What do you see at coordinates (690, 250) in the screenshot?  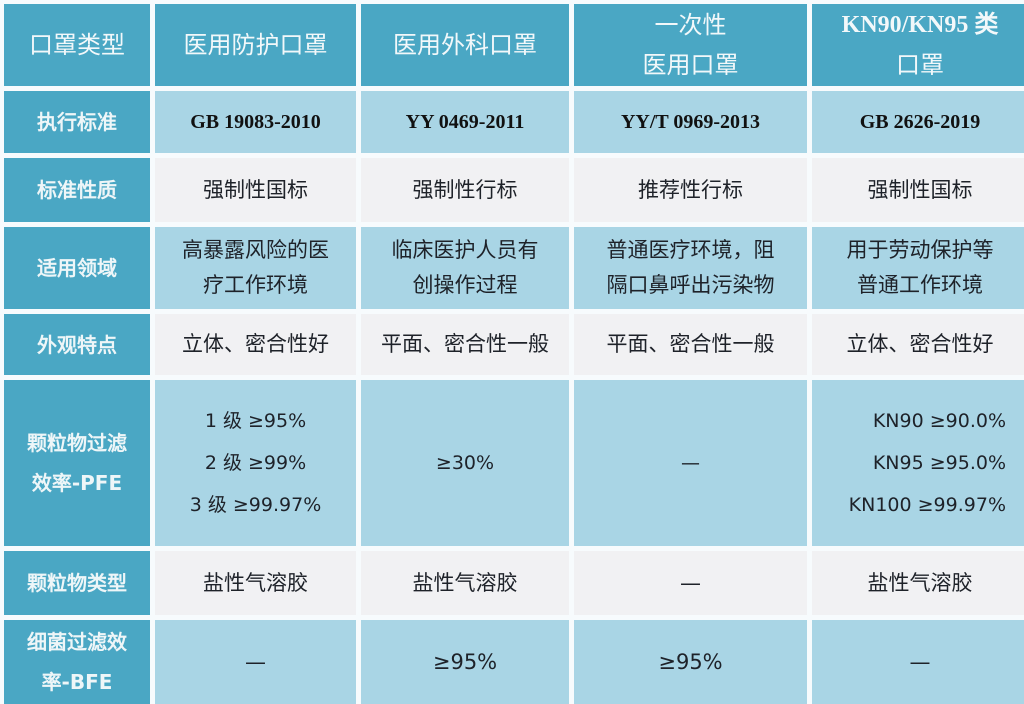 I see `cell-text: 普通医疗环境，阻` at bounding box center [690, 250].